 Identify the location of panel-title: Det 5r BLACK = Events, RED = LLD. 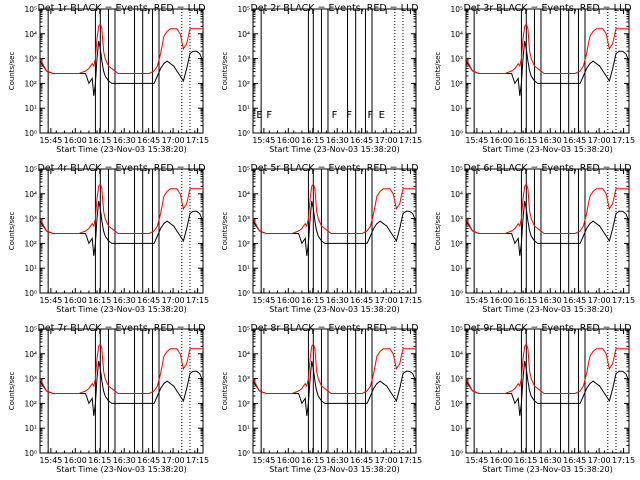
(334, 168).